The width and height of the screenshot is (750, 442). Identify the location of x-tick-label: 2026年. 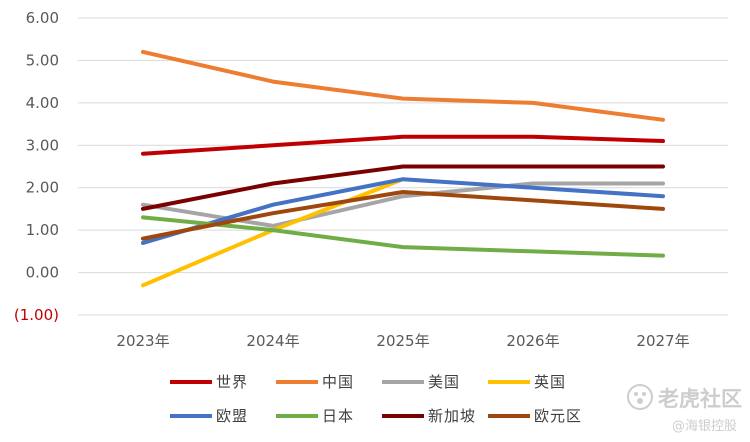
(532, 341).